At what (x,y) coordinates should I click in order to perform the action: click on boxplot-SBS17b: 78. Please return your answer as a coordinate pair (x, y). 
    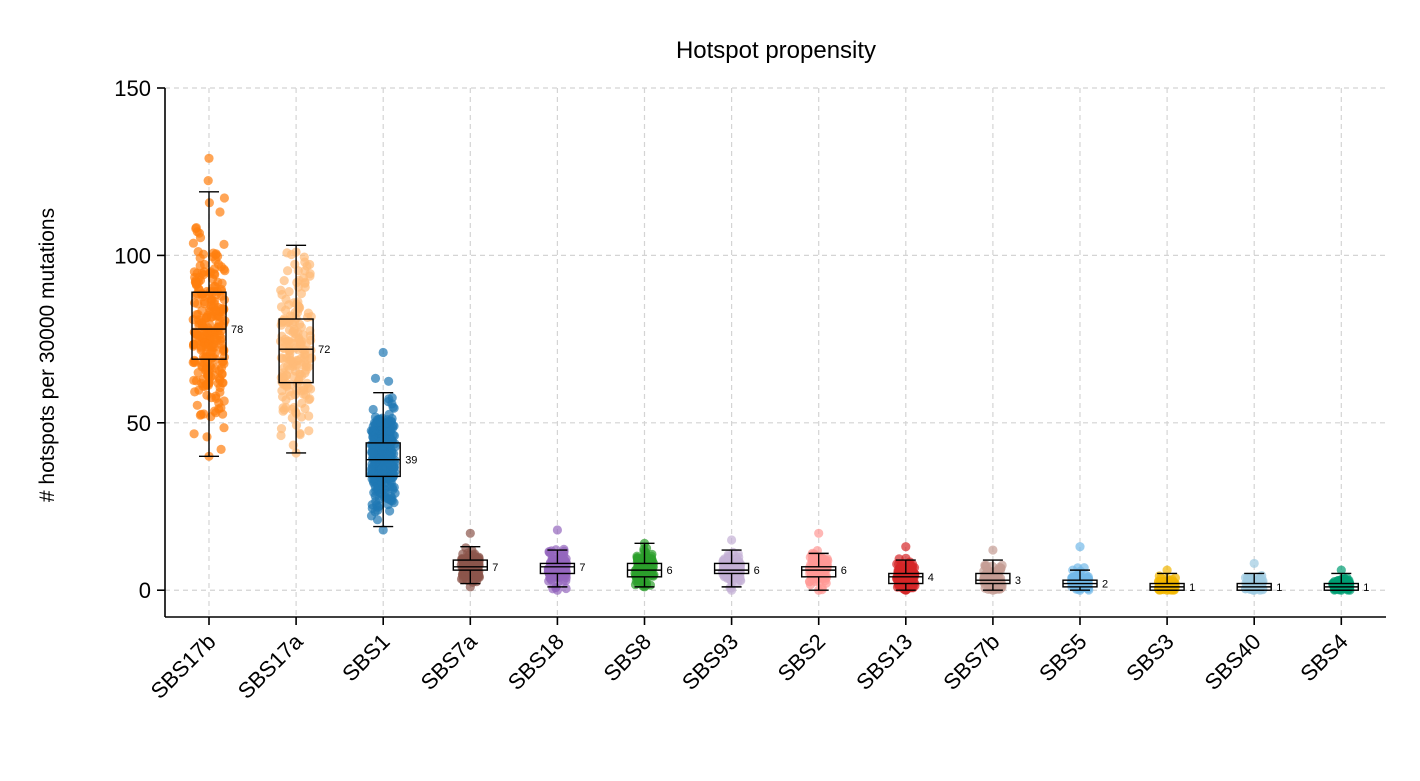
    Looking at the image, I should click on (217, 324).